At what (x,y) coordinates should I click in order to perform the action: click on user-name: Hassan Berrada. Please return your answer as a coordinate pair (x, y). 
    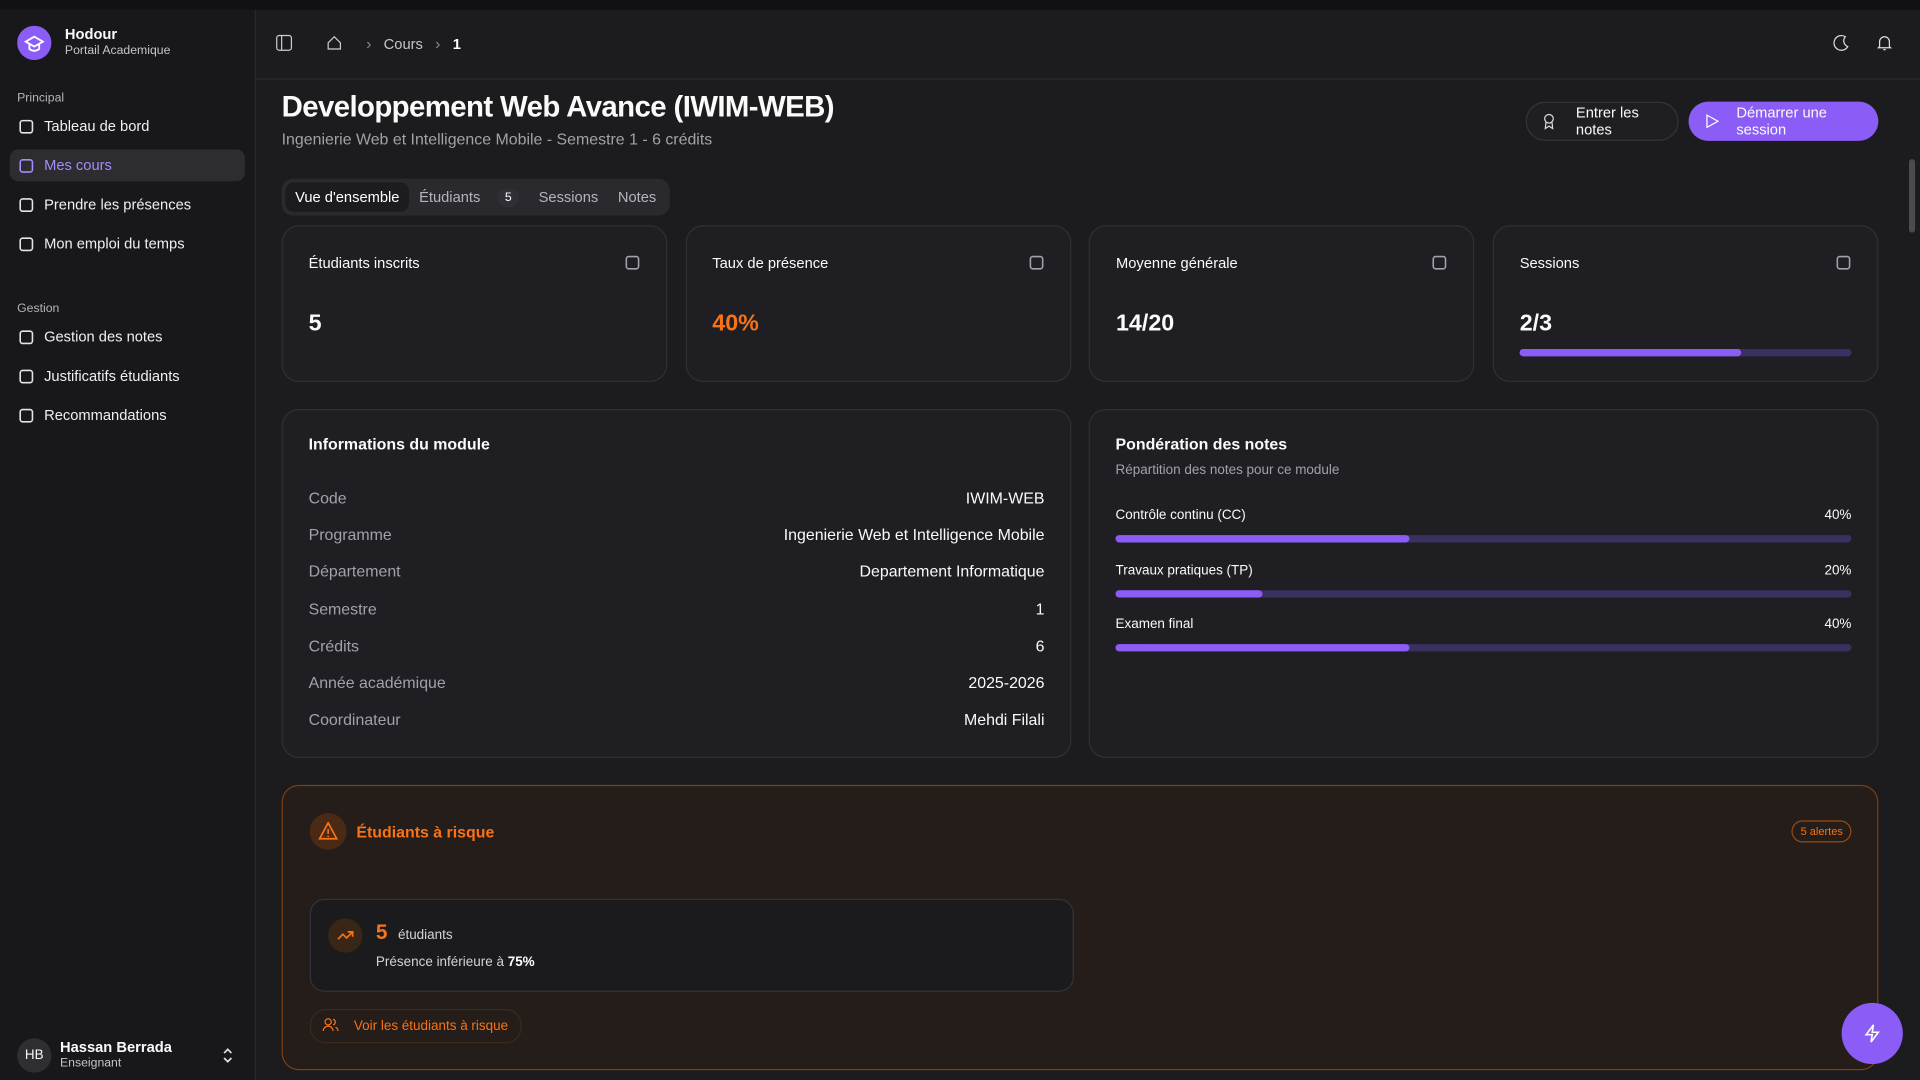
    Looking at the image, I should click on (116, 1047).